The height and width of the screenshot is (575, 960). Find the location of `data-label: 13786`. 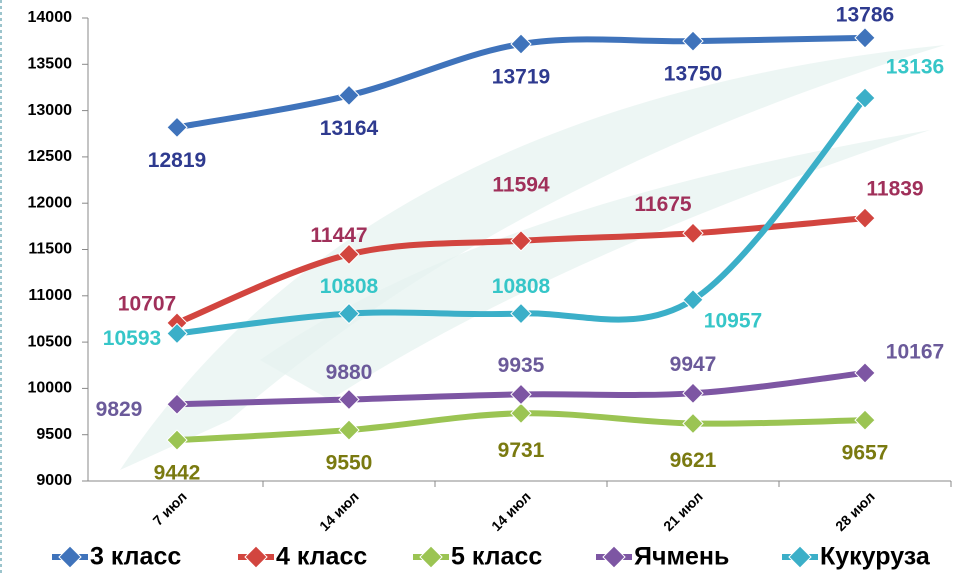

data-label: 13786 is located at coordinates (865, 14).